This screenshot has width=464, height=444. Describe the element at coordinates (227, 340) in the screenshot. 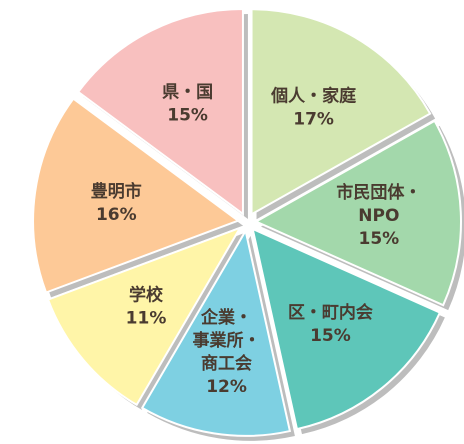

I see `slice-label: 事業所・` at that location.